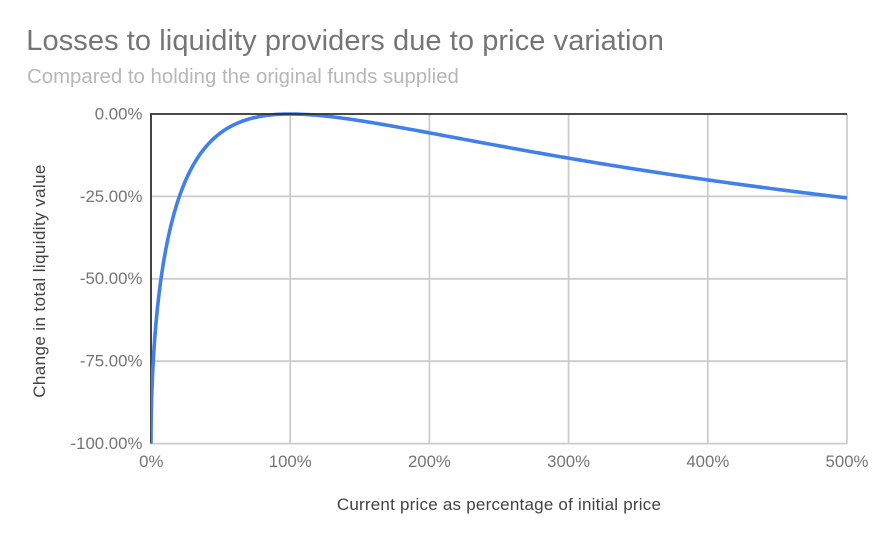 Image resolution: width=875 pixels, height=546 pixels. I want to click on svg-text: -75.00%, so click(111, 361).